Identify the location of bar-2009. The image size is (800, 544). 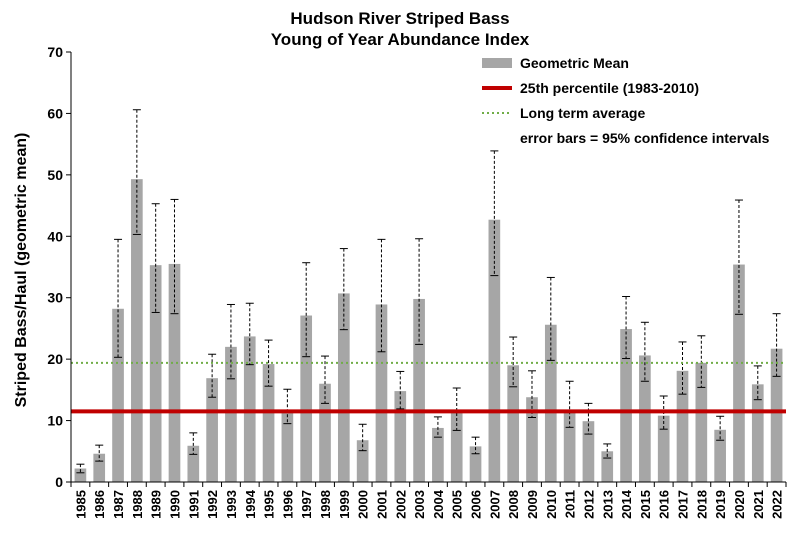
(532, 439).